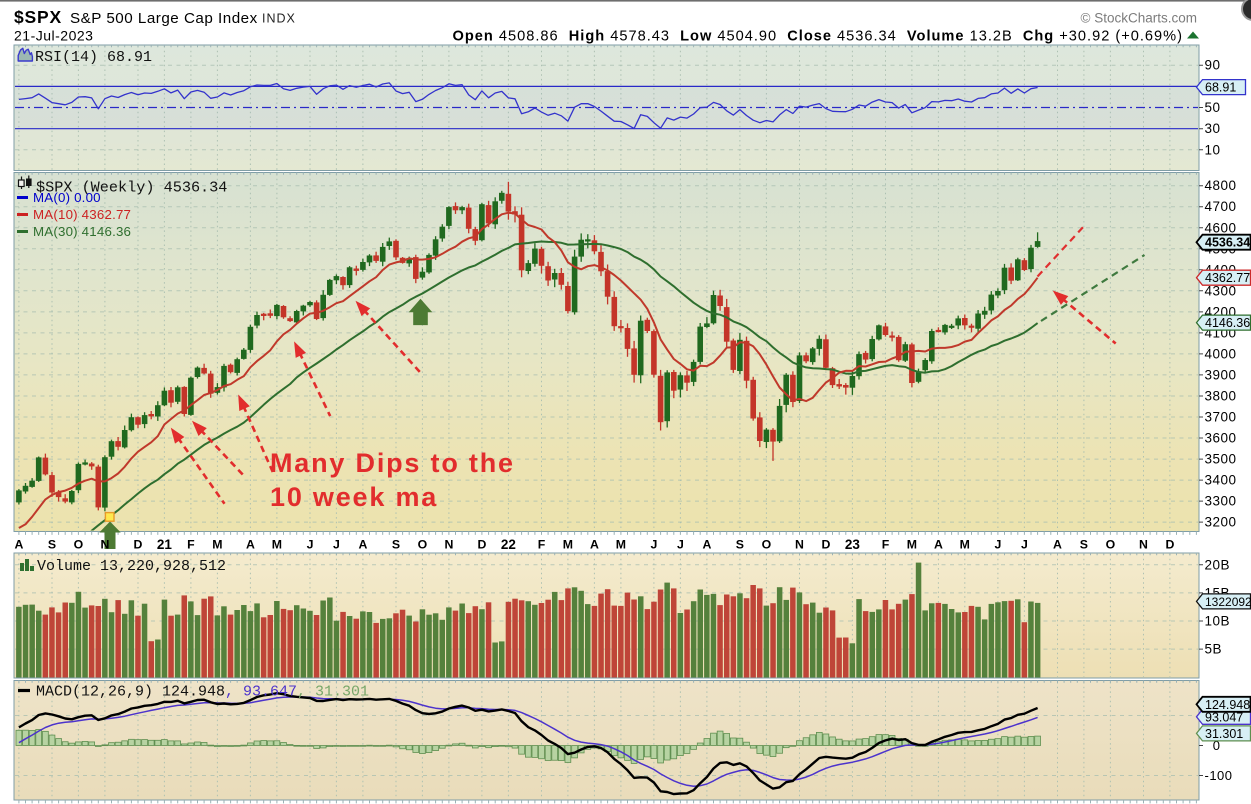  What do you see at coordinates (1221, 206) in the screenshot?
I see `svg-text: 4700` at bounding box center [1221, 206].